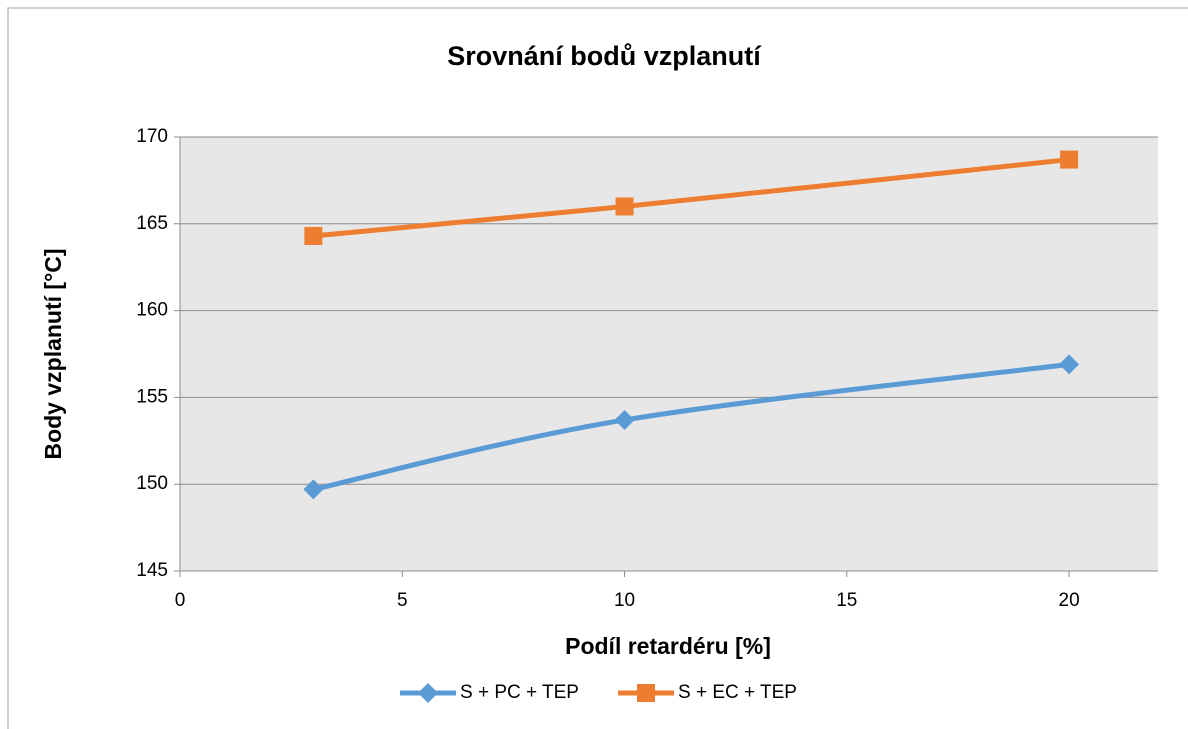 The image size is (1188, 729). Describe the element at coordinates (846, 600) in the screenshot. I see `x-tick-label: 15` at that location.